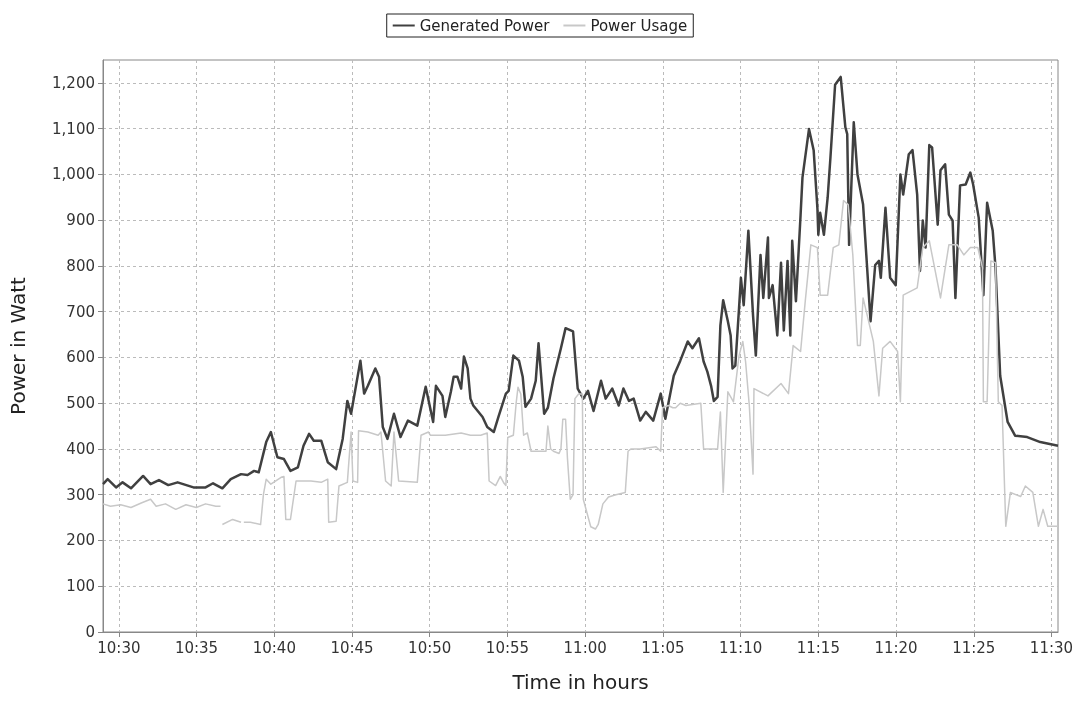  Describe the element at coordinates (430, 647) in the screenshot. I see `x-tick-label: 10:50` at that location.